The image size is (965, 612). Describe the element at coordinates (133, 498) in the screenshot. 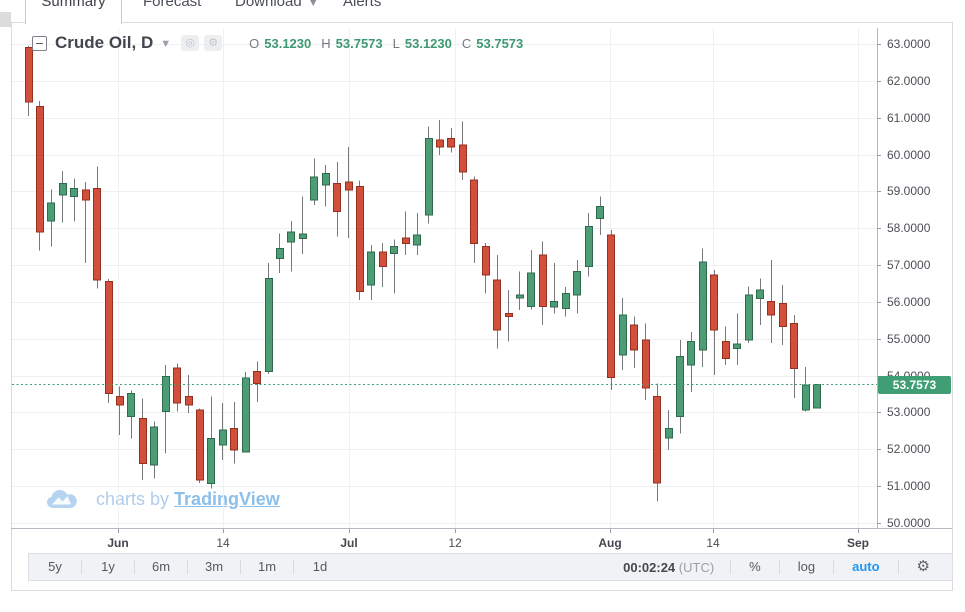

I see `watermark-prefix: charts by` at that location.